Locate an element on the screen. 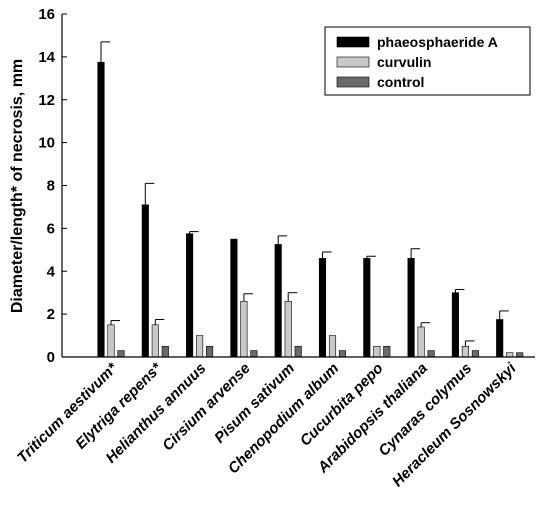  legend: phaeosphaeride A curvulin control is located at coordinates (427, 61).